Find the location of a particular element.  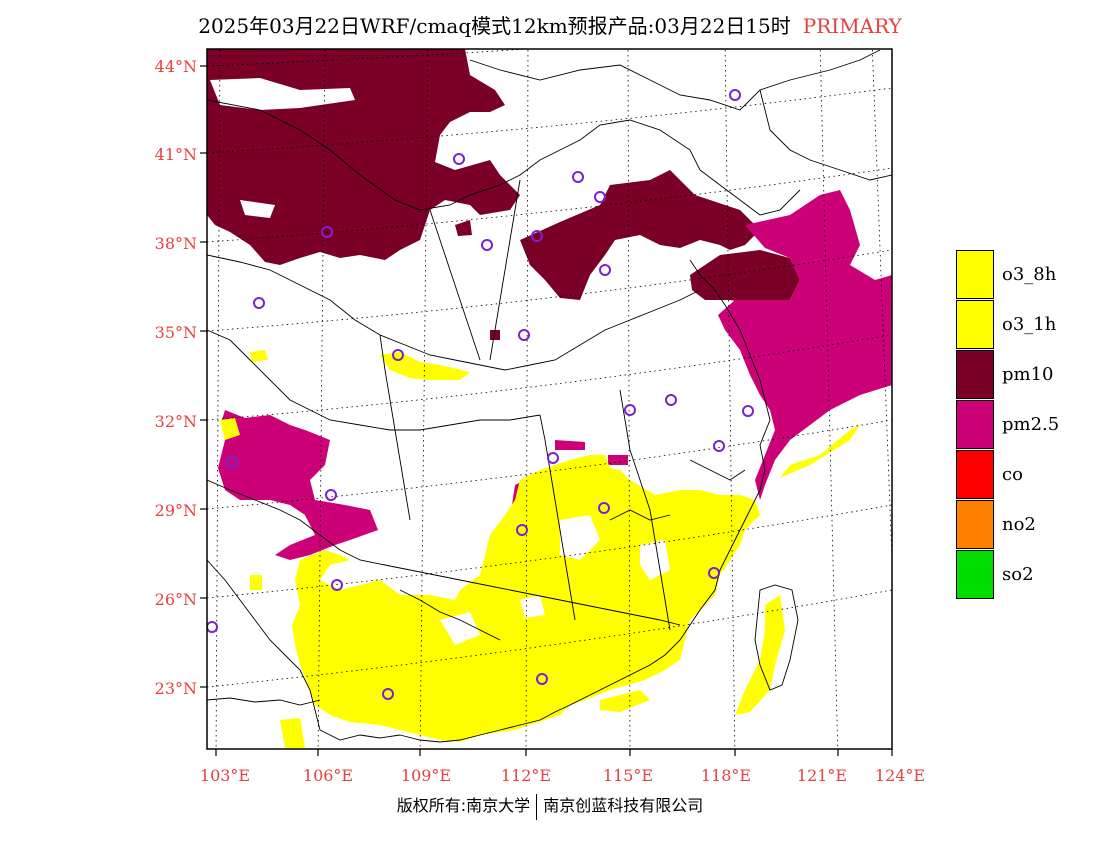

legend-label: o3_1h is located at coordinates (1029, 324).